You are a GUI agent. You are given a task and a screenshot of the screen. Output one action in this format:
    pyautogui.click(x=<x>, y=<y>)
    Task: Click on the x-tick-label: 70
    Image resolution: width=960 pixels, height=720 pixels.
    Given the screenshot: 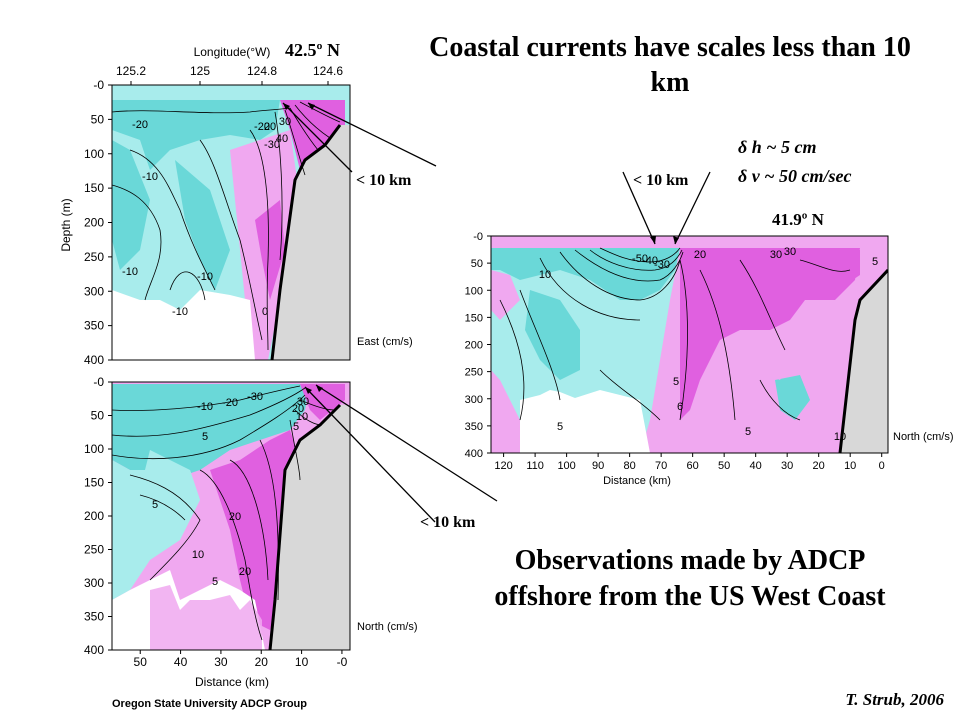 What is the action you would take?
    pyautogui.click(x=661, y=466)
    